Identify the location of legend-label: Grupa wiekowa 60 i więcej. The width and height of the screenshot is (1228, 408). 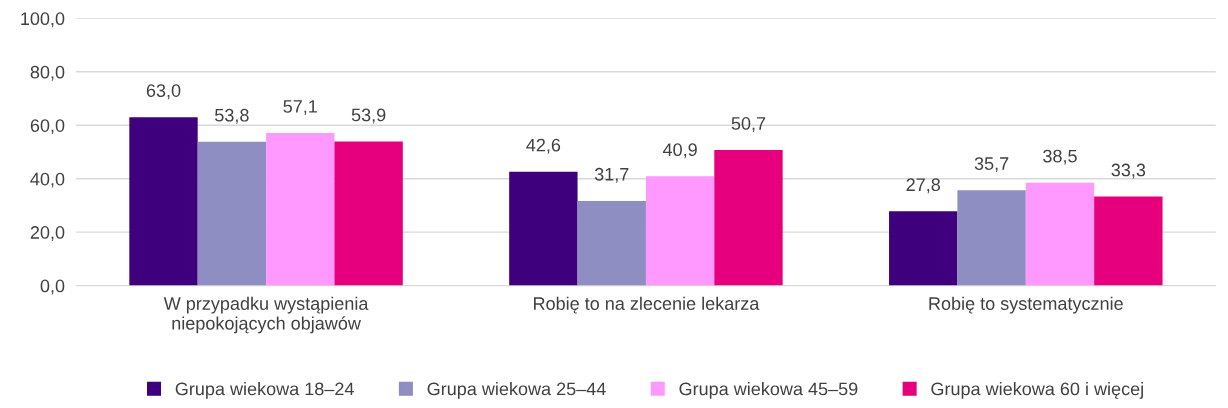
(1037, 390).